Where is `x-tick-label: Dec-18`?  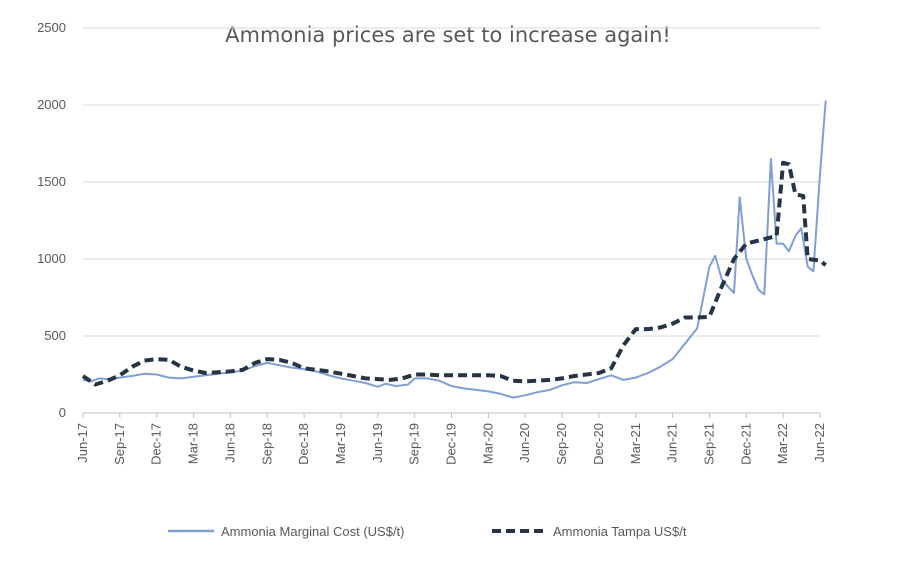
x-tick-label: Dec-18 is located at coordinates (303, 444).